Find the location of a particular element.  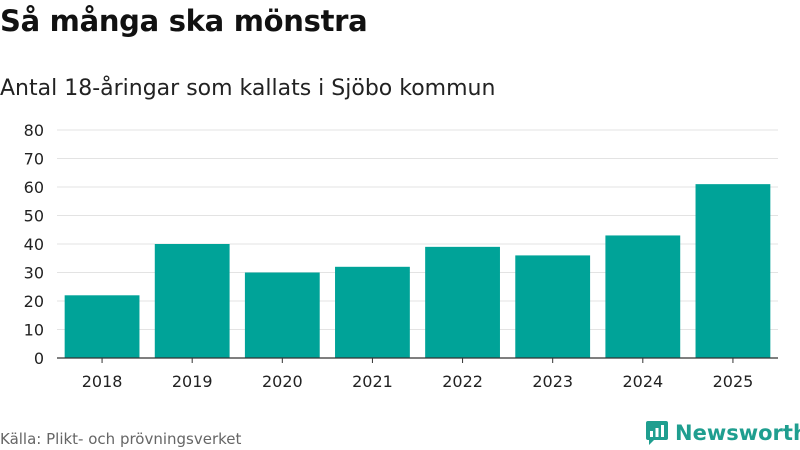

bar-2021 is located at coordinates (372, 312).